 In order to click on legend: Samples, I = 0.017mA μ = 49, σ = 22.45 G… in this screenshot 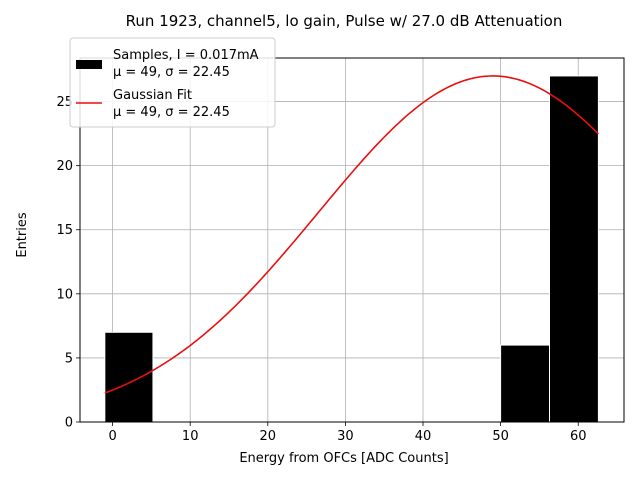, I will do `click(172, 82)`.